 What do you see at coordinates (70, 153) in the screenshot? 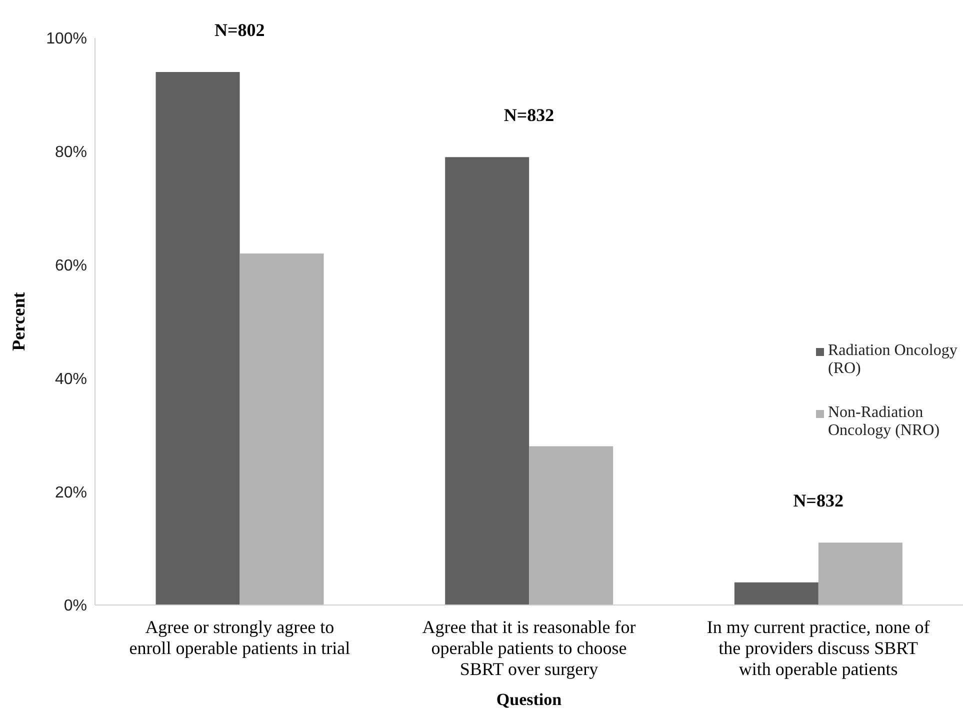
I see `y-tick-label: 80%` at bounding box center [70, 153].